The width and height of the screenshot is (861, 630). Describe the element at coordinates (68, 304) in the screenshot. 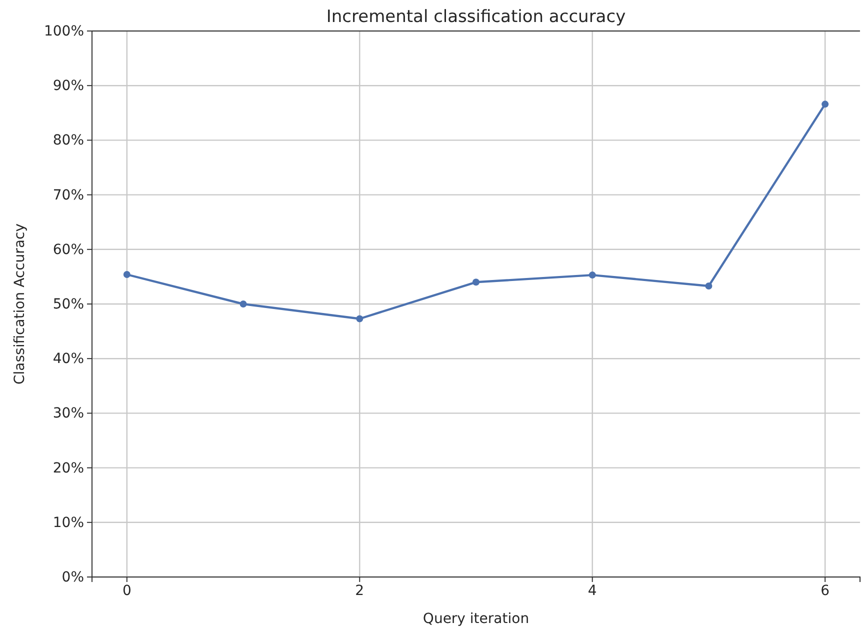

I see `y-tick-label: 50%` at that location.